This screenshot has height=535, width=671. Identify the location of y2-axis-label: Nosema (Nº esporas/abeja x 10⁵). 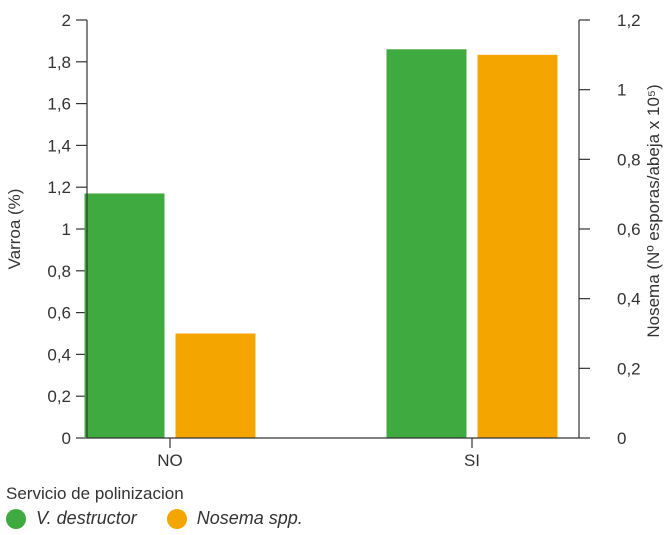
(653, 210).